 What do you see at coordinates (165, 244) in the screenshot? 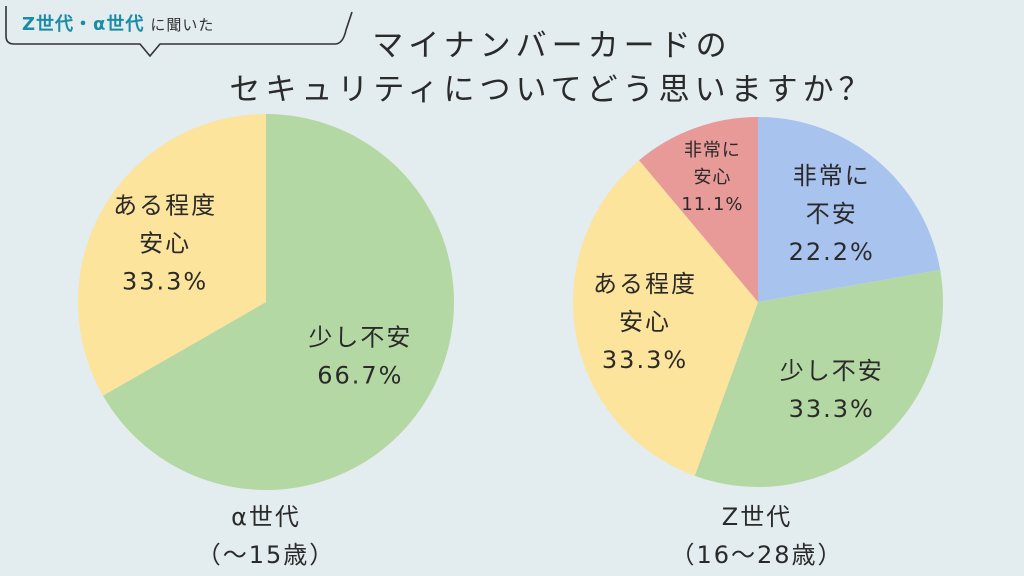
I see `pie0-slice-1-label-line1: 安心` at bounding box center [165, 244].